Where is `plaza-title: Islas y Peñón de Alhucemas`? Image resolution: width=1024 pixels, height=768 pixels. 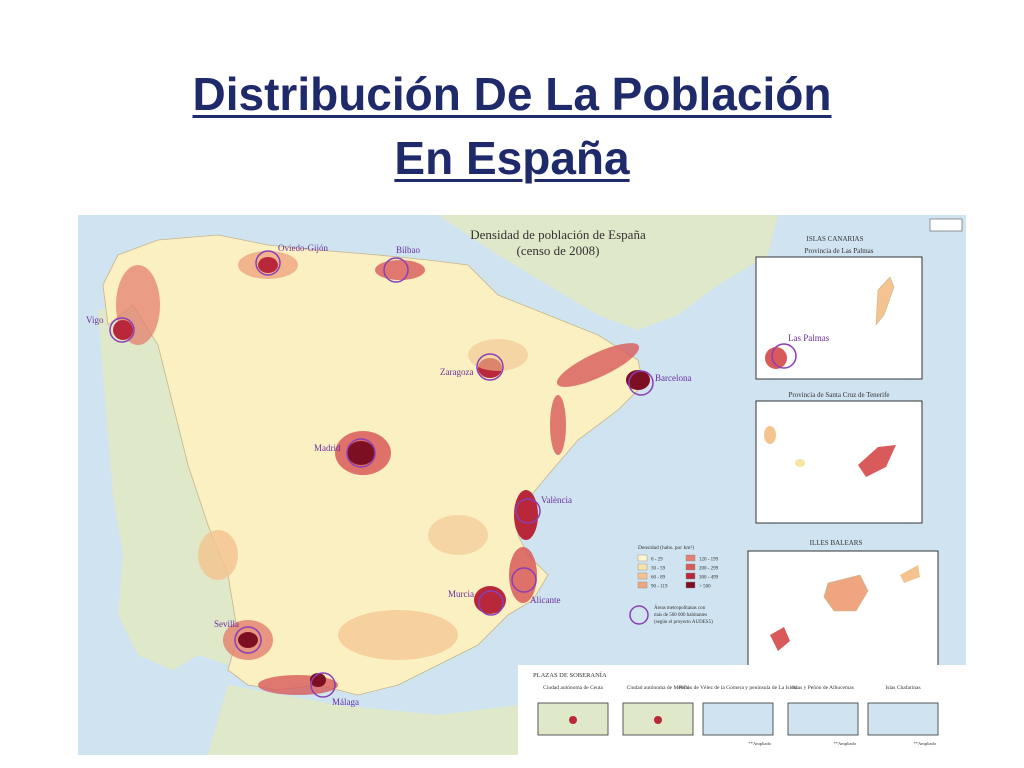 plaza-title: Islas y Peñón de Alhucemas is located at coordinates (823, 688).